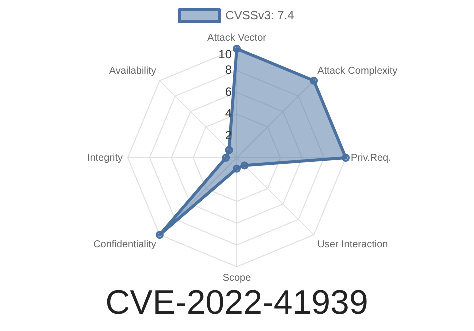 This screenshot has height=331, width=474. What do you see at coordinates (238, 38) in the screenshot?
I see `spoke-label: Attack Vector` at bounding box center [238, 38].